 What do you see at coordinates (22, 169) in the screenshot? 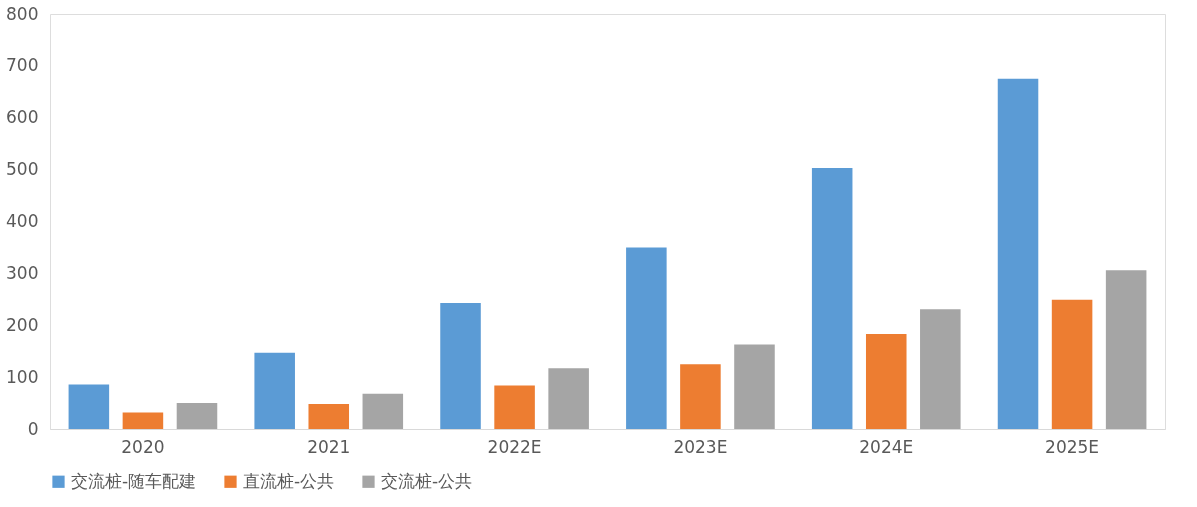
I see `y-tick-label: 500` at bounding box center [22, 169].